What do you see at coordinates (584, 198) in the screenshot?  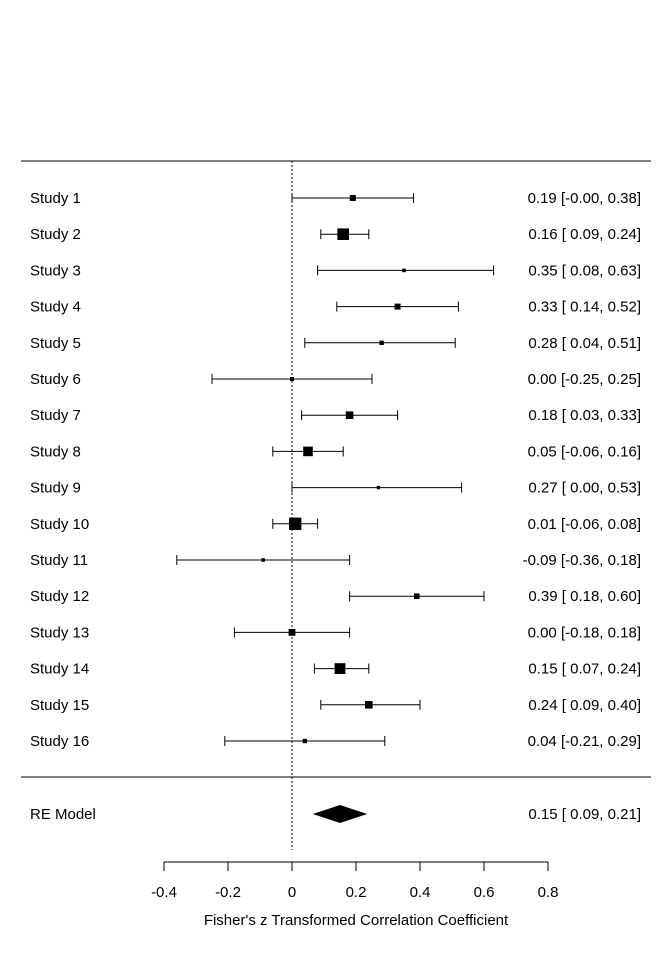 I see `estimate-ci-text: 0.19 [-0.00, 0.38]` at bounding box center [584, 198].